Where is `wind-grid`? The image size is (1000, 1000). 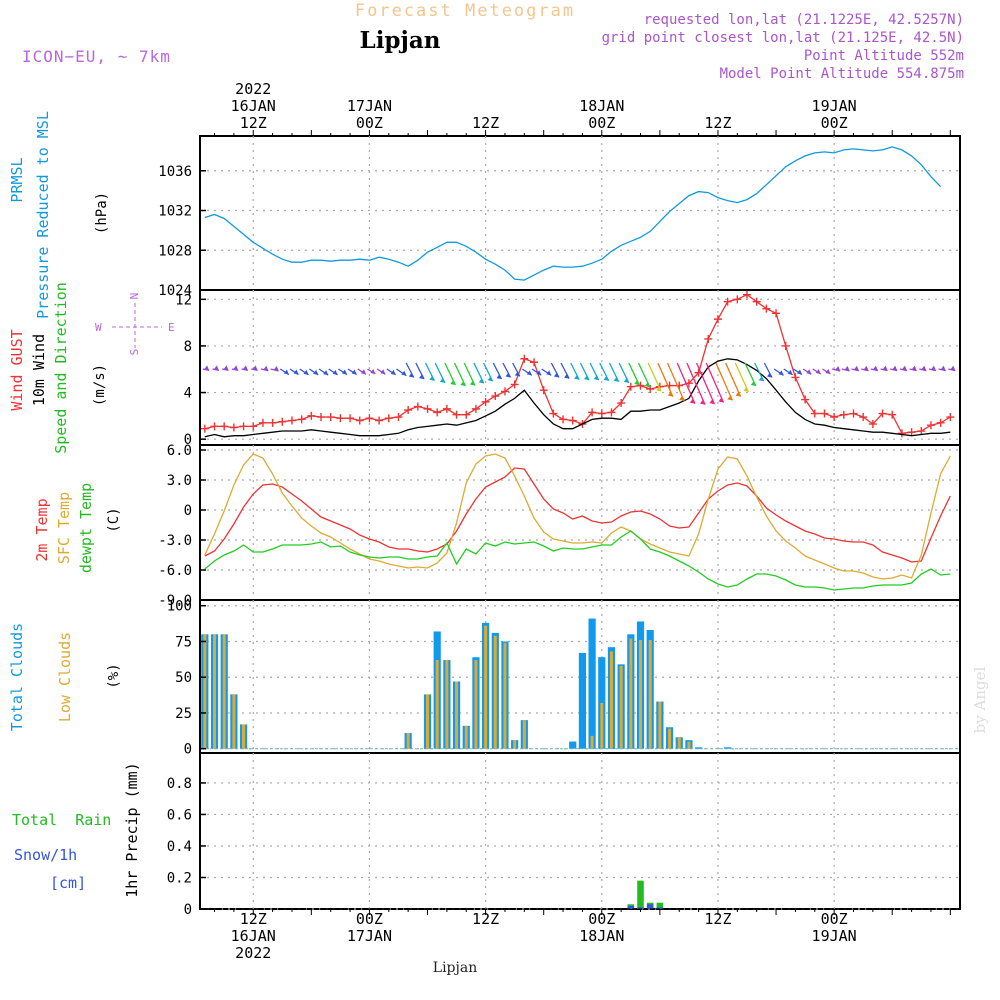 wind-grid is located at coordinates (580, 367).